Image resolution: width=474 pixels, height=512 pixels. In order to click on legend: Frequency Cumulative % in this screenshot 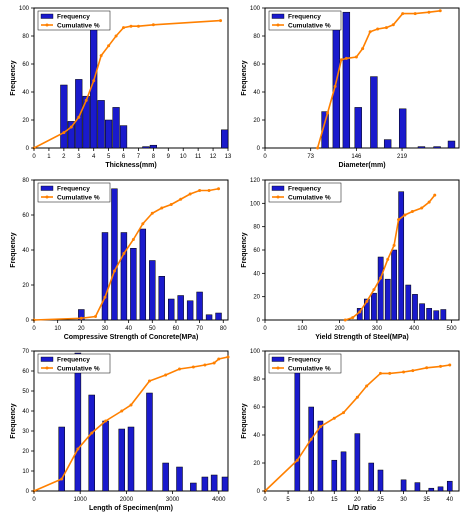, I will do `click(74, 363)`.